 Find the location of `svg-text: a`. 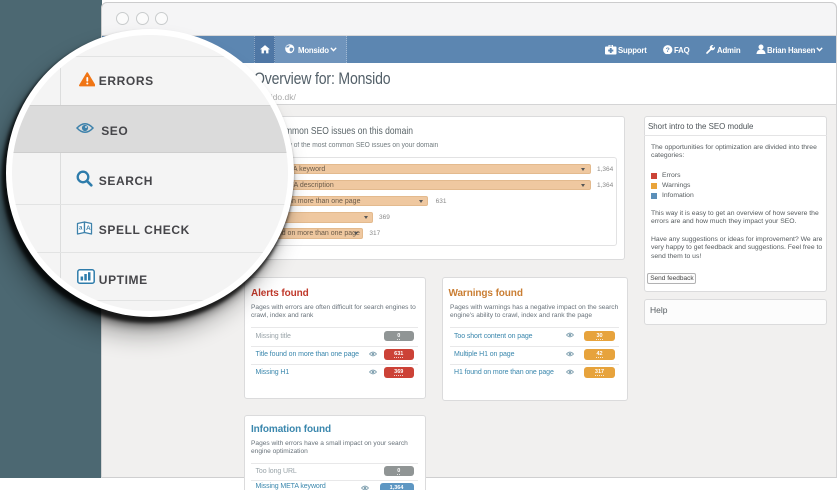

svg-text: a is located at coordinates (81, 228).